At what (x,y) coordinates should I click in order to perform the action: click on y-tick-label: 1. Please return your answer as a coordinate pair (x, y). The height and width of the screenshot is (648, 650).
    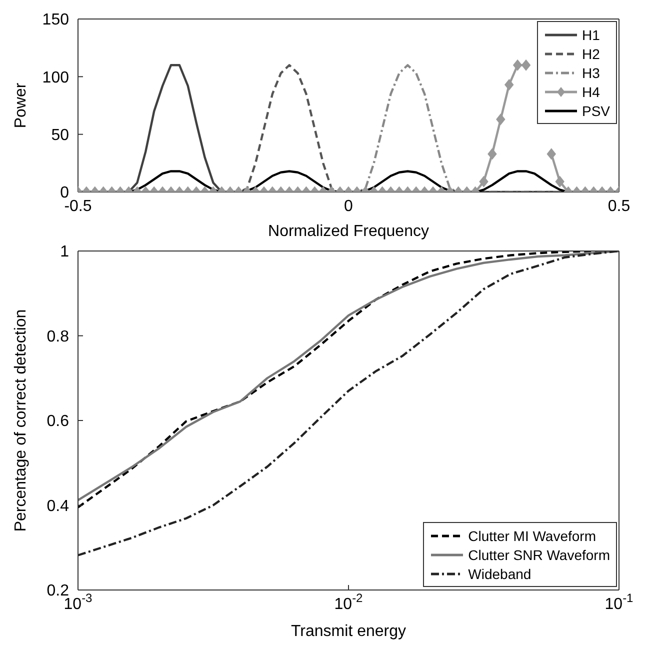
    Looking at the image, I should click on (65, 252).